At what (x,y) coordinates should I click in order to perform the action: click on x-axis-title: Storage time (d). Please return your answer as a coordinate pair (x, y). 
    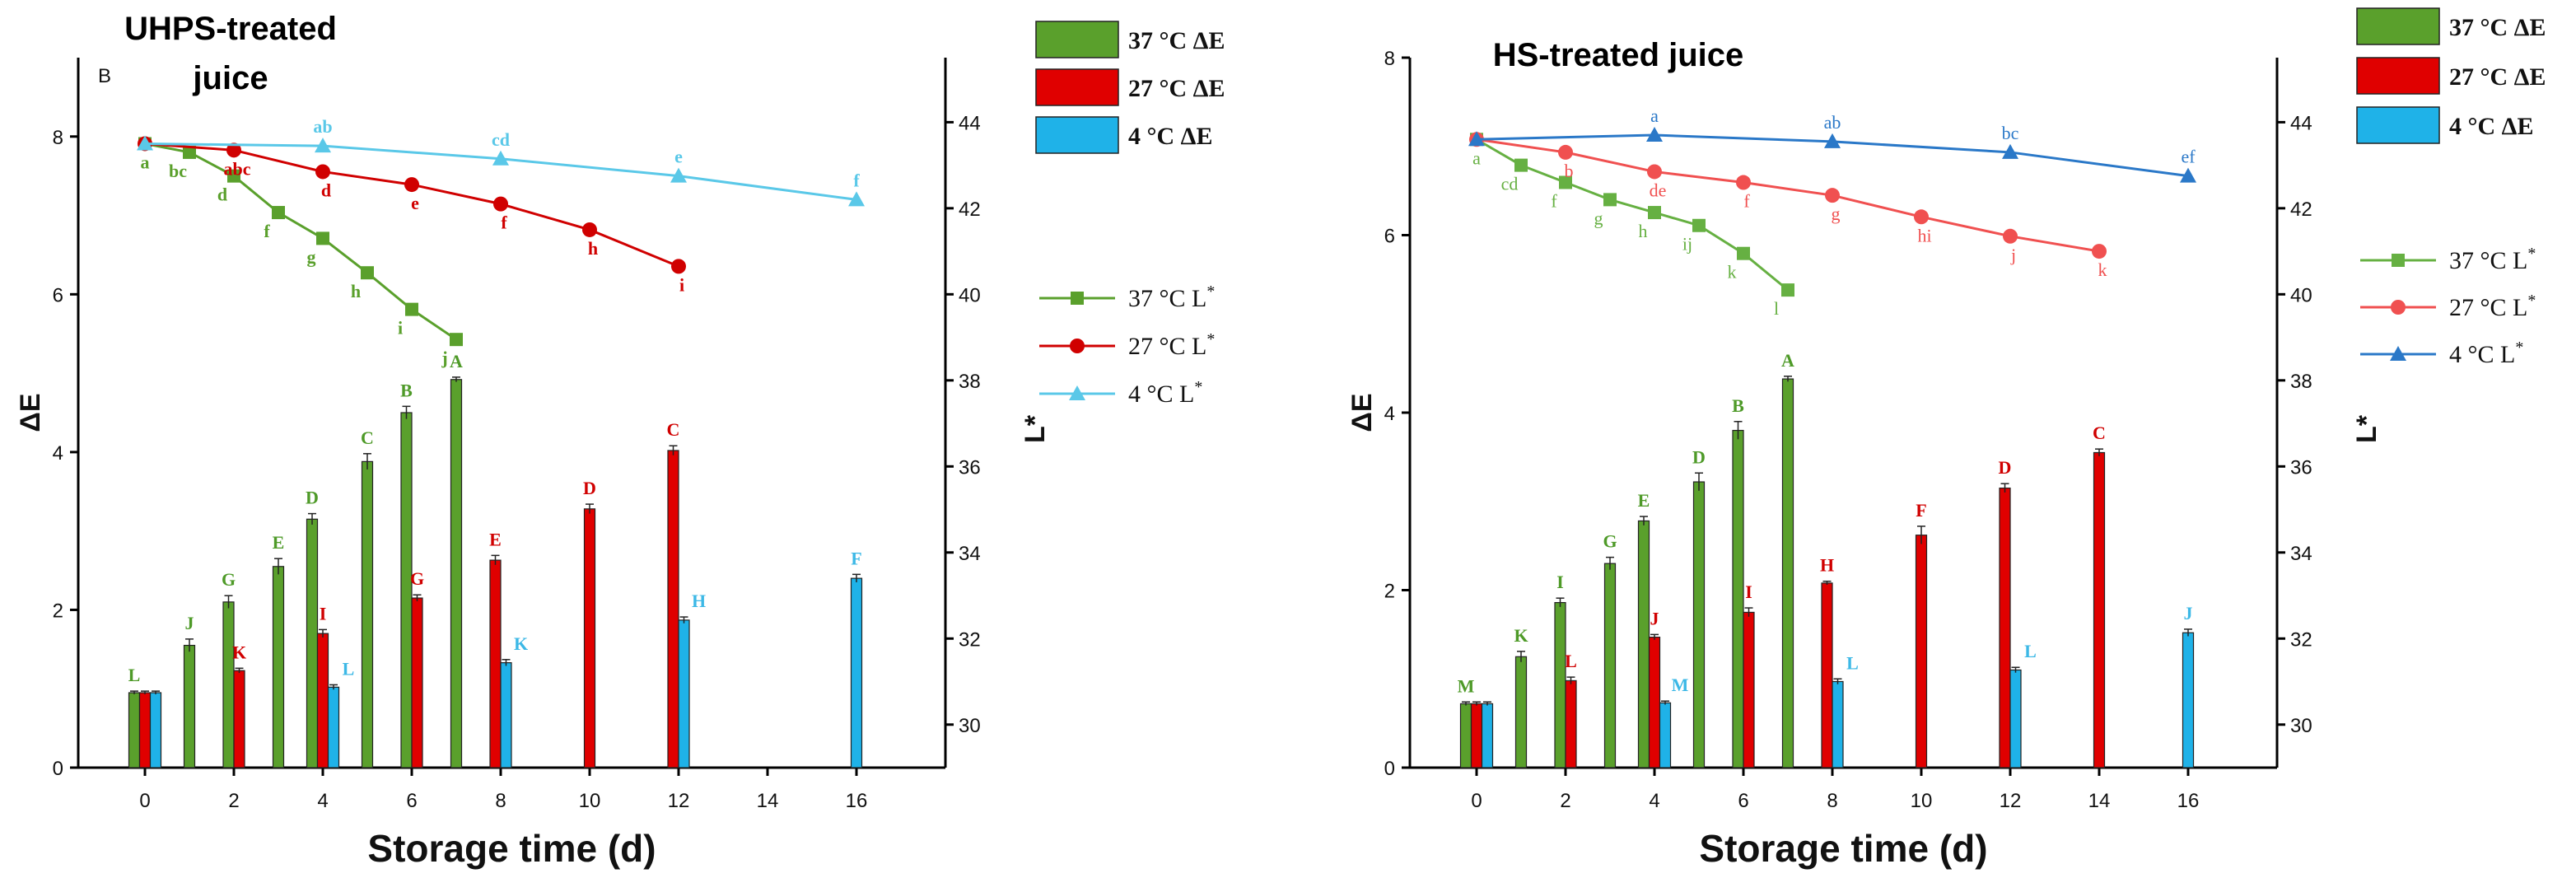
    Looking at the image, I should click on (1843, 849).